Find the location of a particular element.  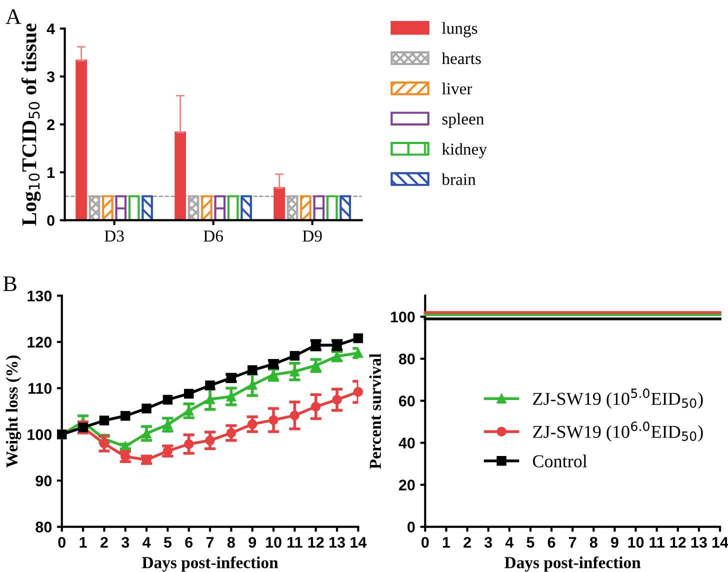

x-tick-label: D3 is located at coordinates (114, 236).